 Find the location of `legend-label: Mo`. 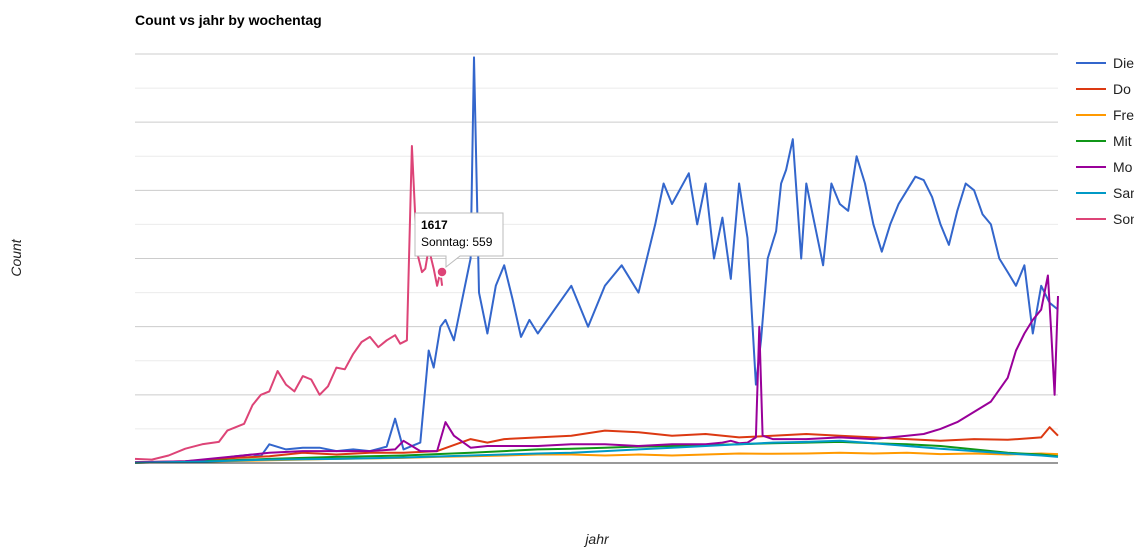

legend-label: Mo is located at coordinates (1123, 167).